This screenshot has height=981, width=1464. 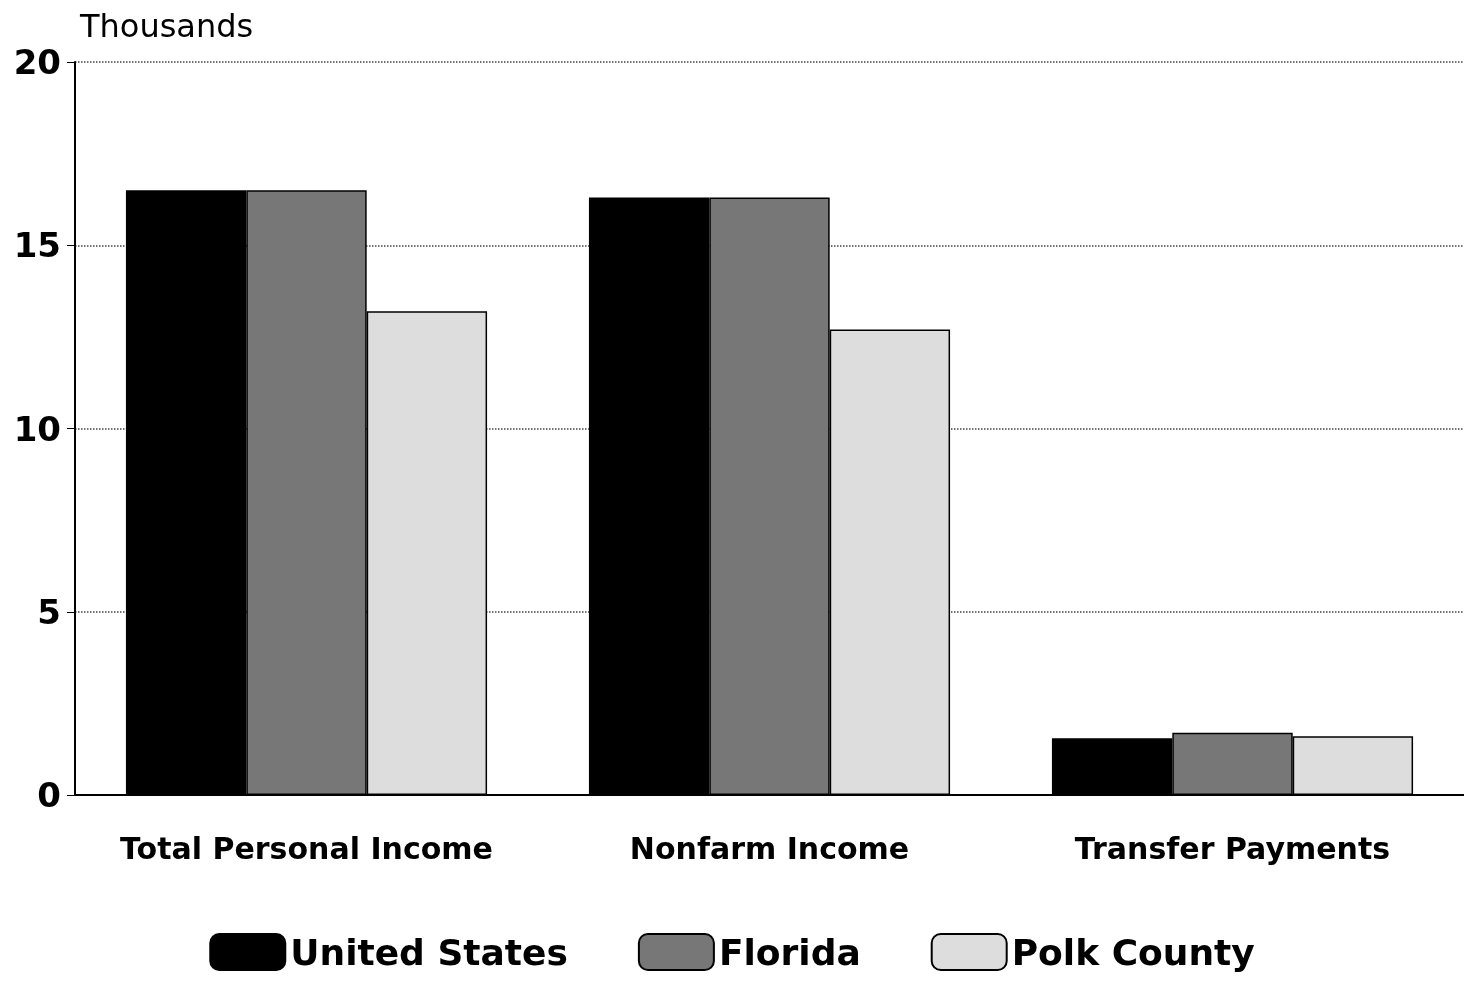 I want to click on legend-label: Florida, so click(x=789, y=952).